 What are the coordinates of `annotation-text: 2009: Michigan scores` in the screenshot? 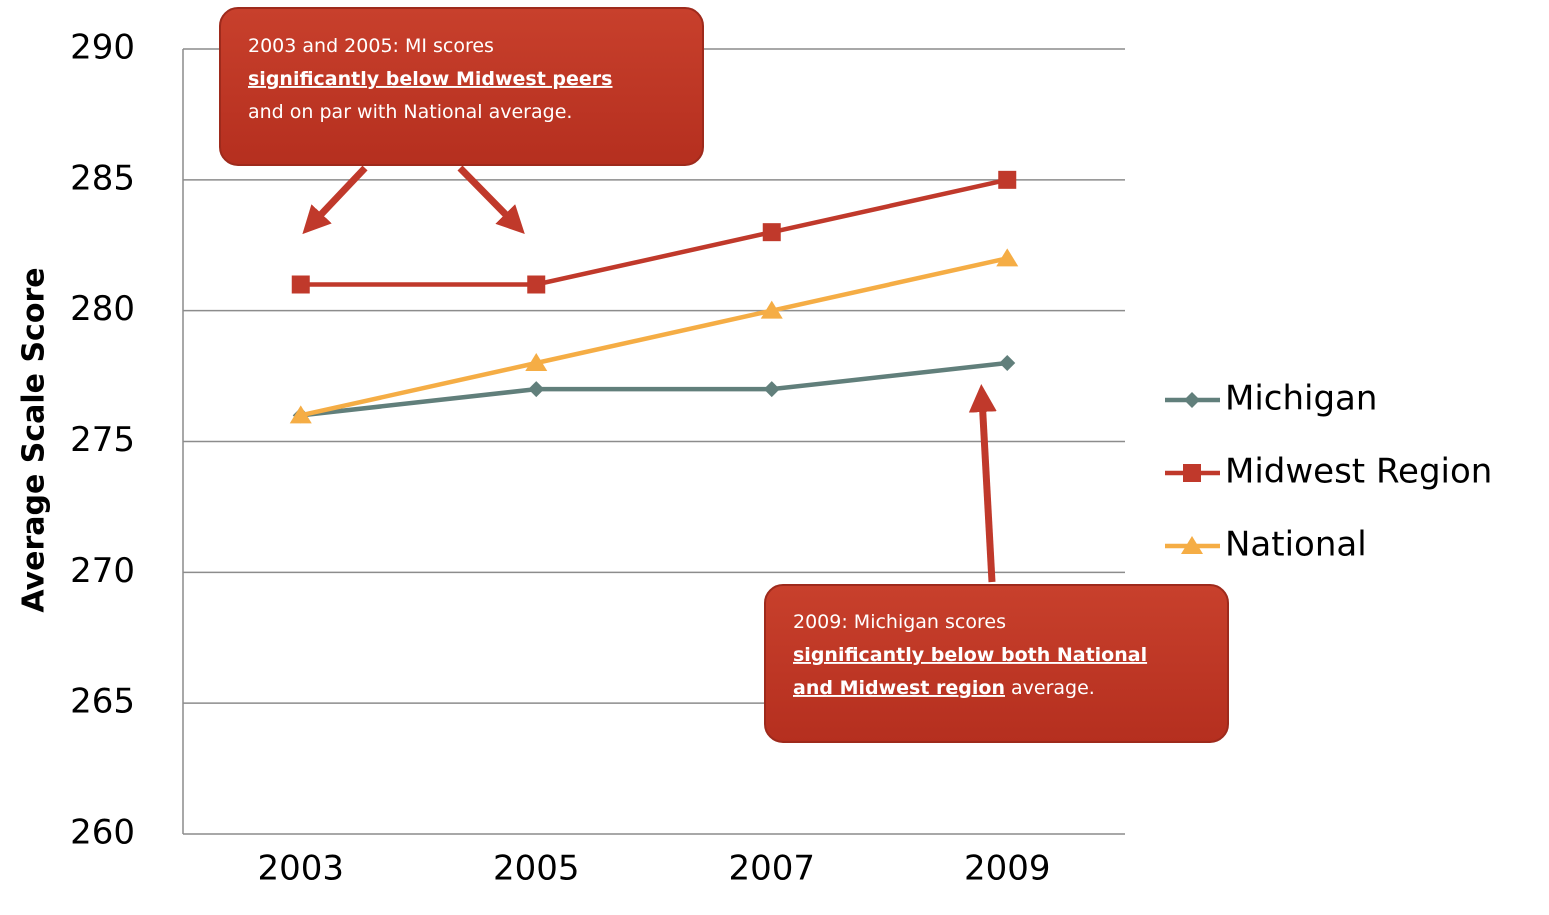 It's located at (899, 622).